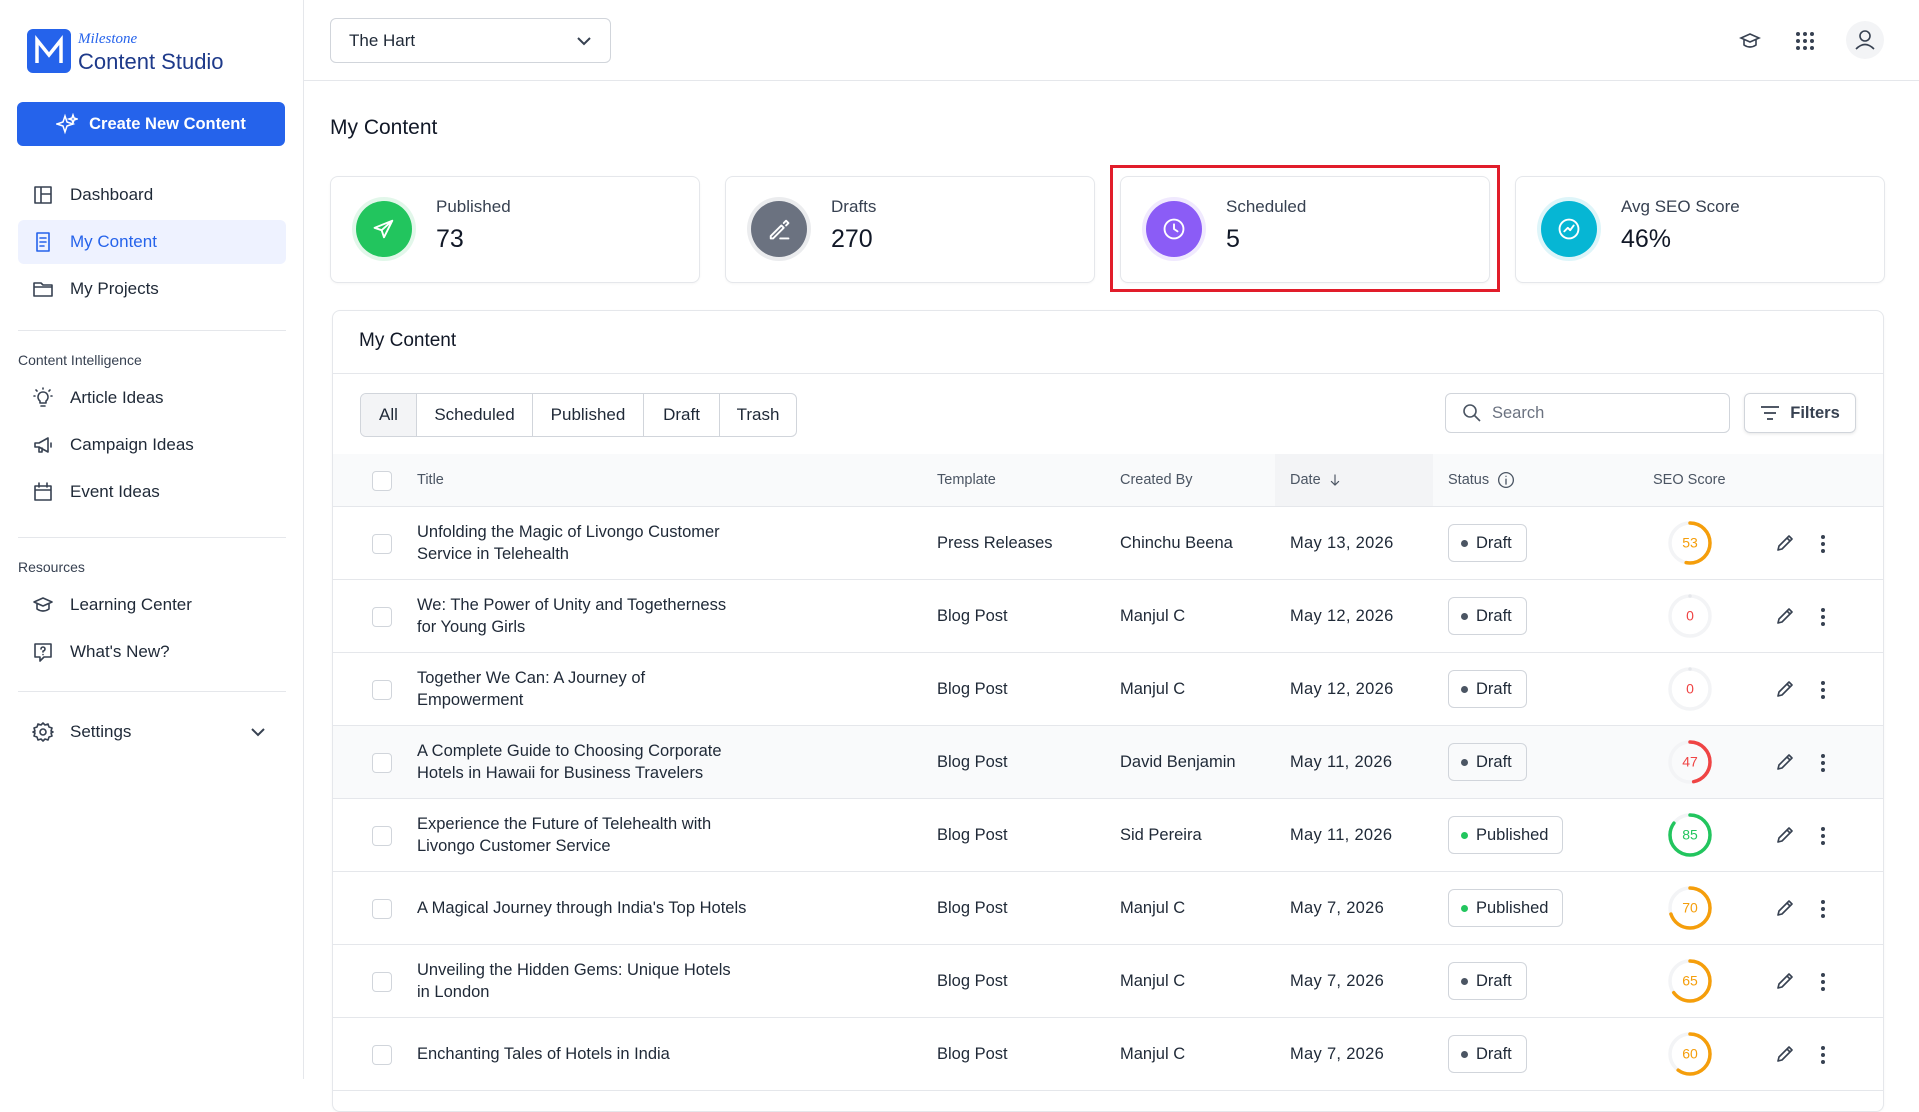 Image resolution: width=1919 pixels, height=1112 pixels. I want to click on tab: Published, so click(588, 415).